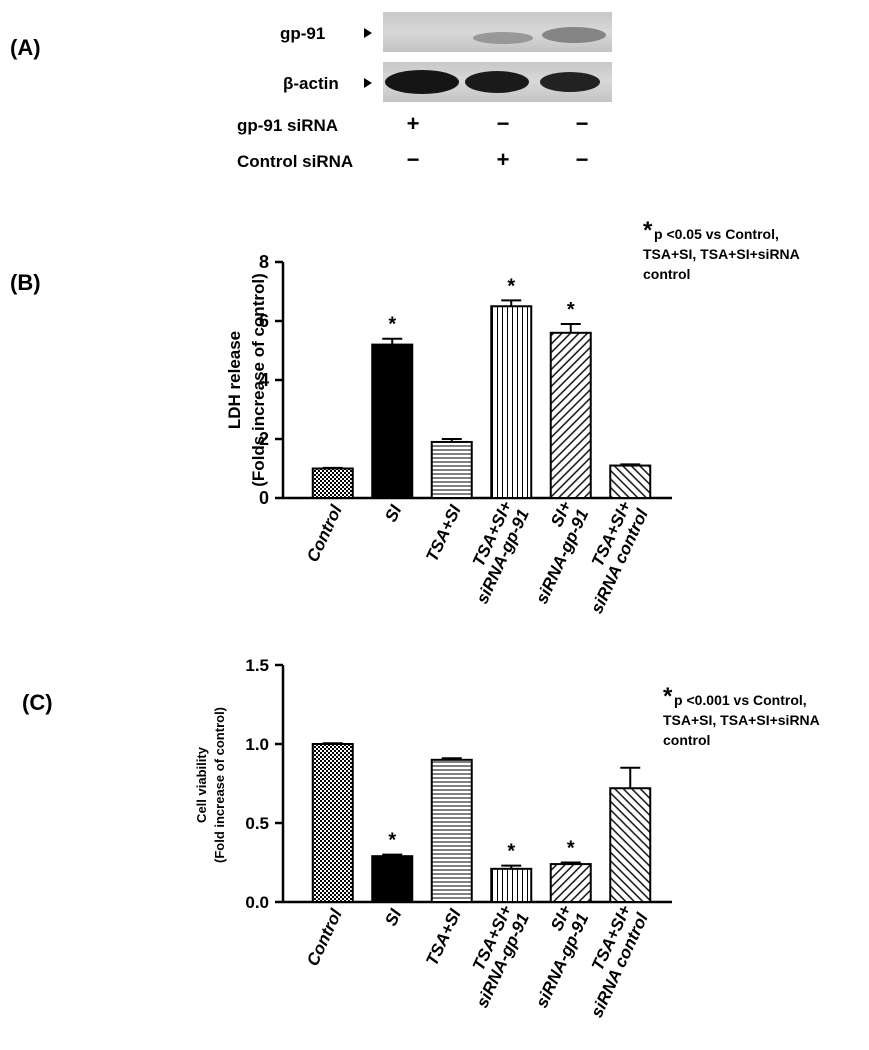 The height and width of the screenshot is (1050, 869). Describe the element at coordinates (219, 785) in the screenshot. I see `y-axis-label: (Fold increase of control)` at that location.